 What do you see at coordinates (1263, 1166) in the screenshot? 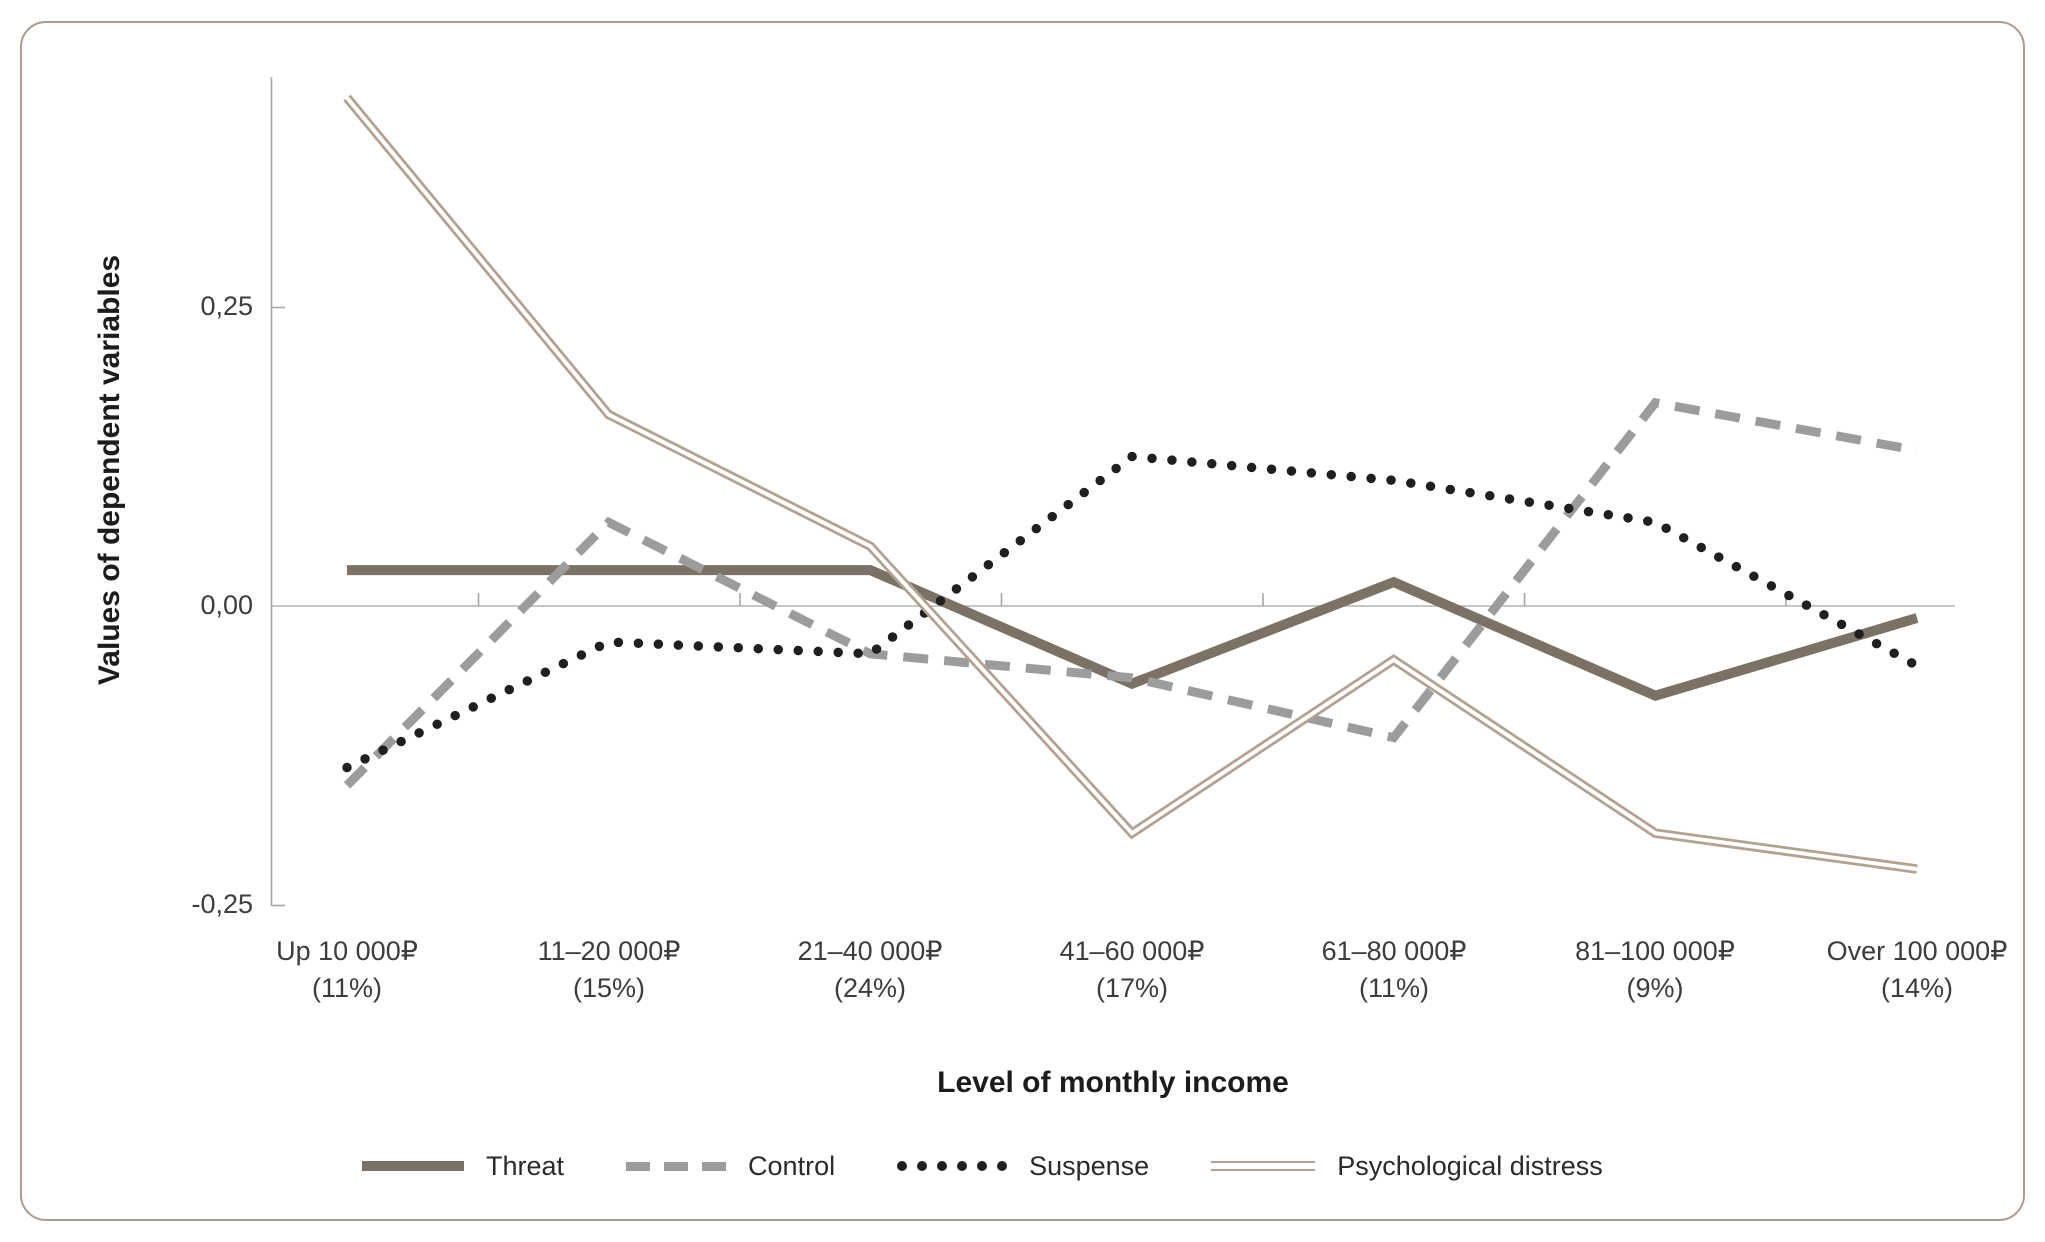
I see `psychological-distress-double-line-swatch-icon` at bounding box center [1263, 1166].